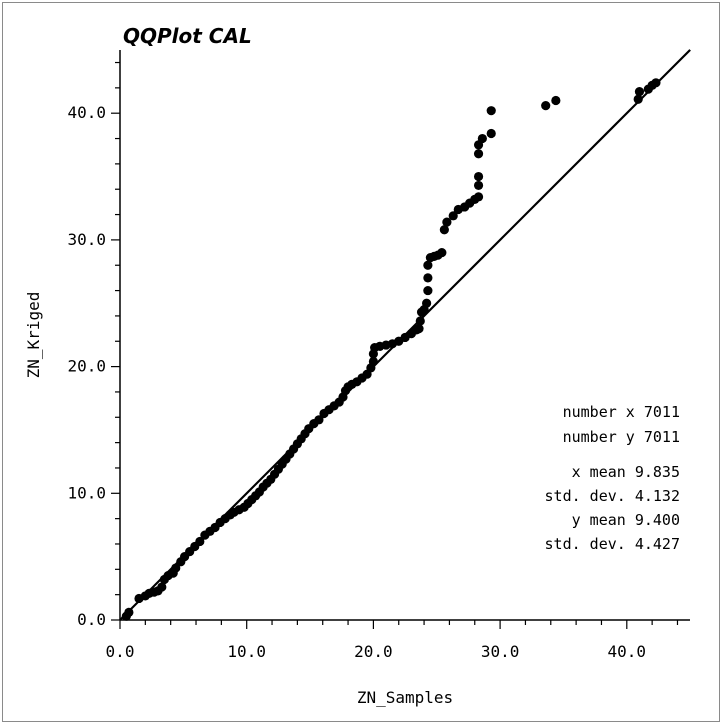 This screenshot has height=726, width=724. What do you see at coordinates (86, 366) in the screenshot?
I see `y-tick-label-20: 20.0` at bounding box center [86, 366].